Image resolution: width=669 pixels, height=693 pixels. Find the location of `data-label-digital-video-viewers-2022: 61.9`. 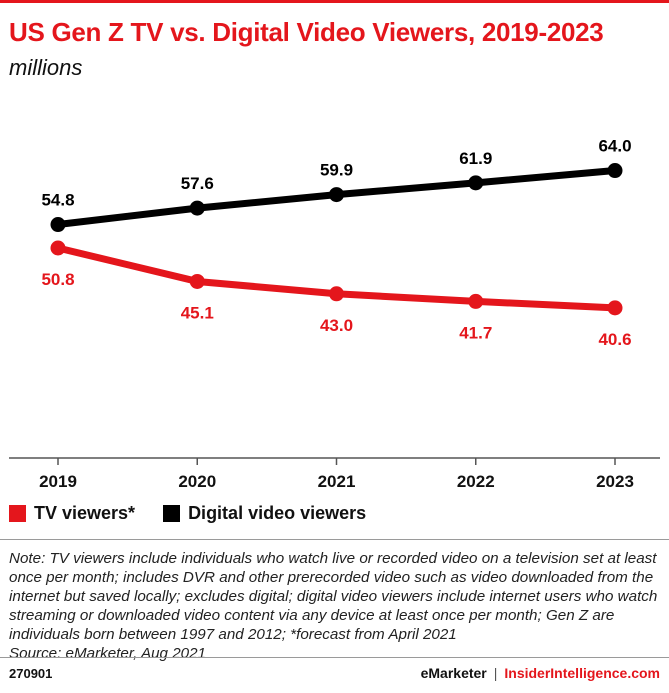

data-label-digital-video-viewers-2022: 61.9 is located at coordinates (475, 158).